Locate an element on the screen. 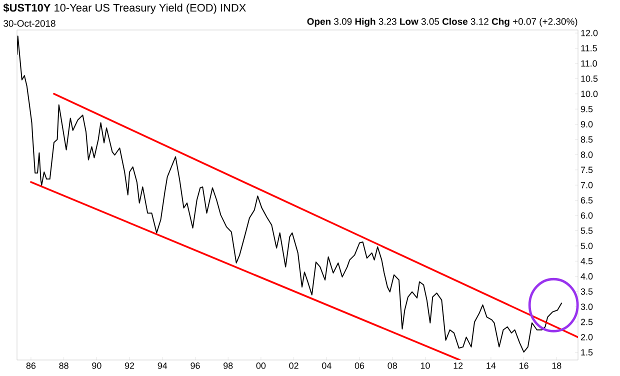 The width and height of the screenshot is (620, 376). y-tick-label: 12.0 is located at coordinates (589, 33).